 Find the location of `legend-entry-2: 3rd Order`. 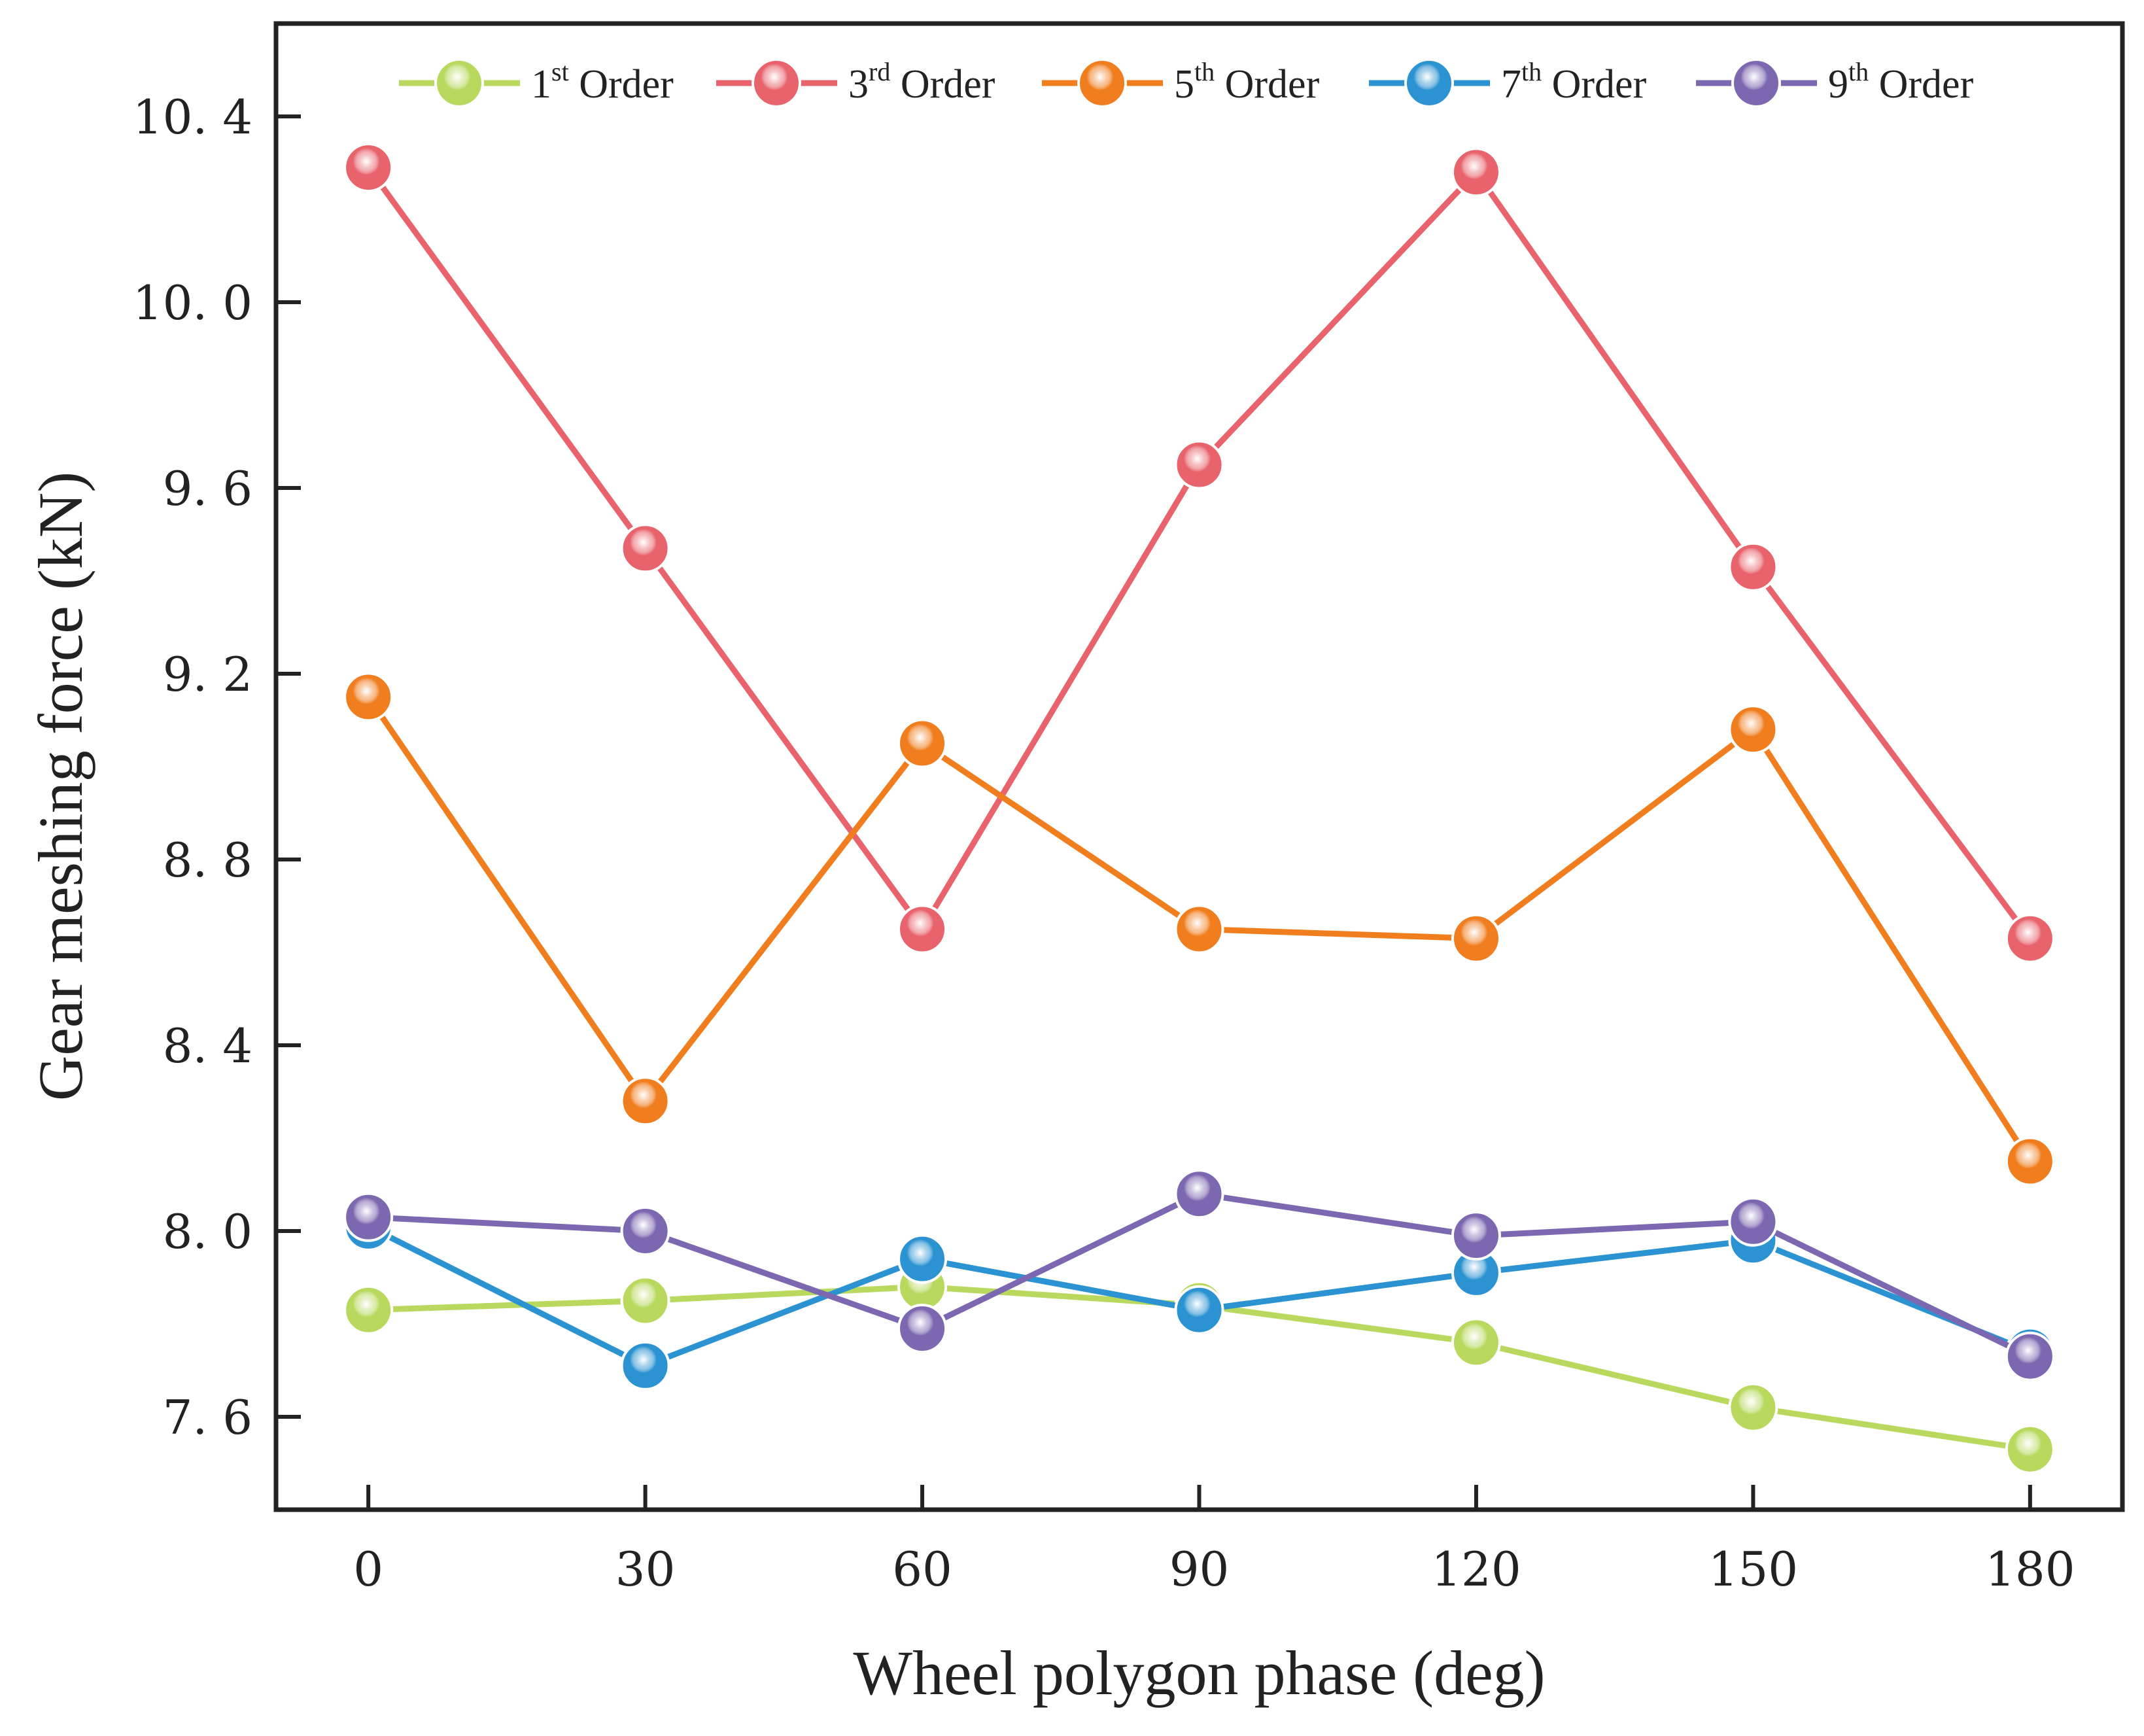

legend-entry-2: 3rd Order is located at coordinates (856, 82).